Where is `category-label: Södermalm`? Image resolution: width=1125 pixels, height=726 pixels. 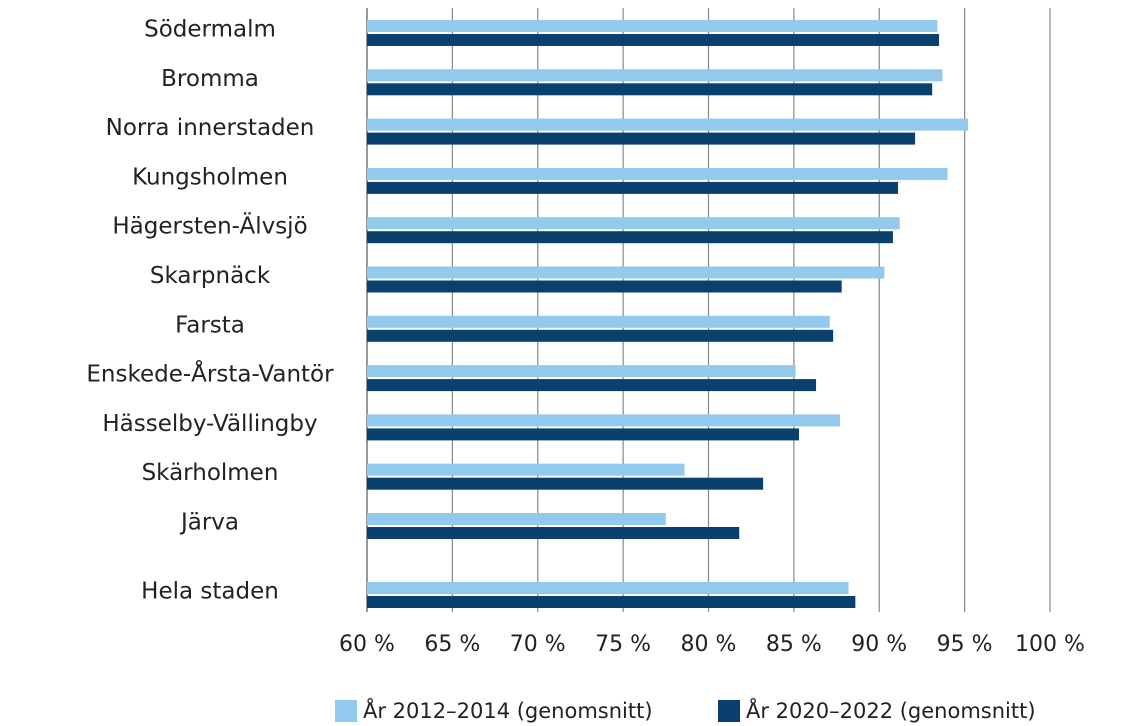
category-label: Södermalm is located at coordinates (210, 30).